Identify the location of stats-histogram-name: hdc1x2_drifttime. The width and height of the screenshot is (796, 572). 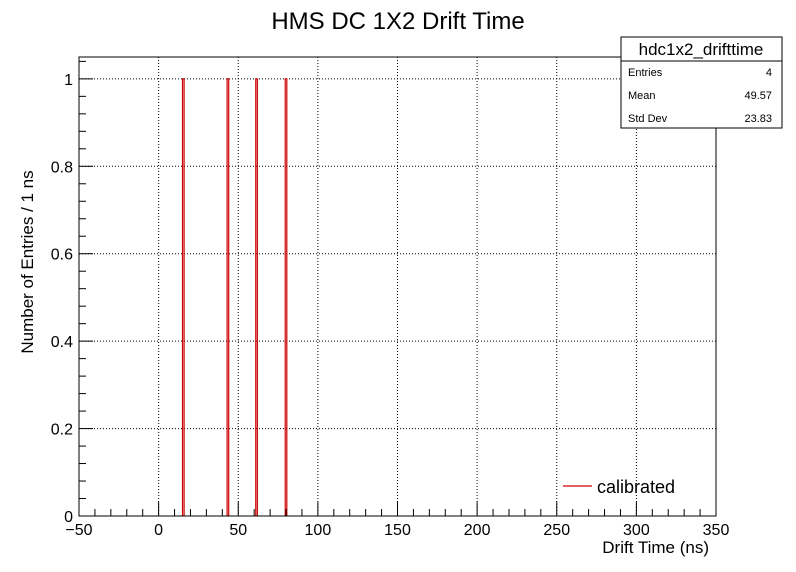
(701, 49).